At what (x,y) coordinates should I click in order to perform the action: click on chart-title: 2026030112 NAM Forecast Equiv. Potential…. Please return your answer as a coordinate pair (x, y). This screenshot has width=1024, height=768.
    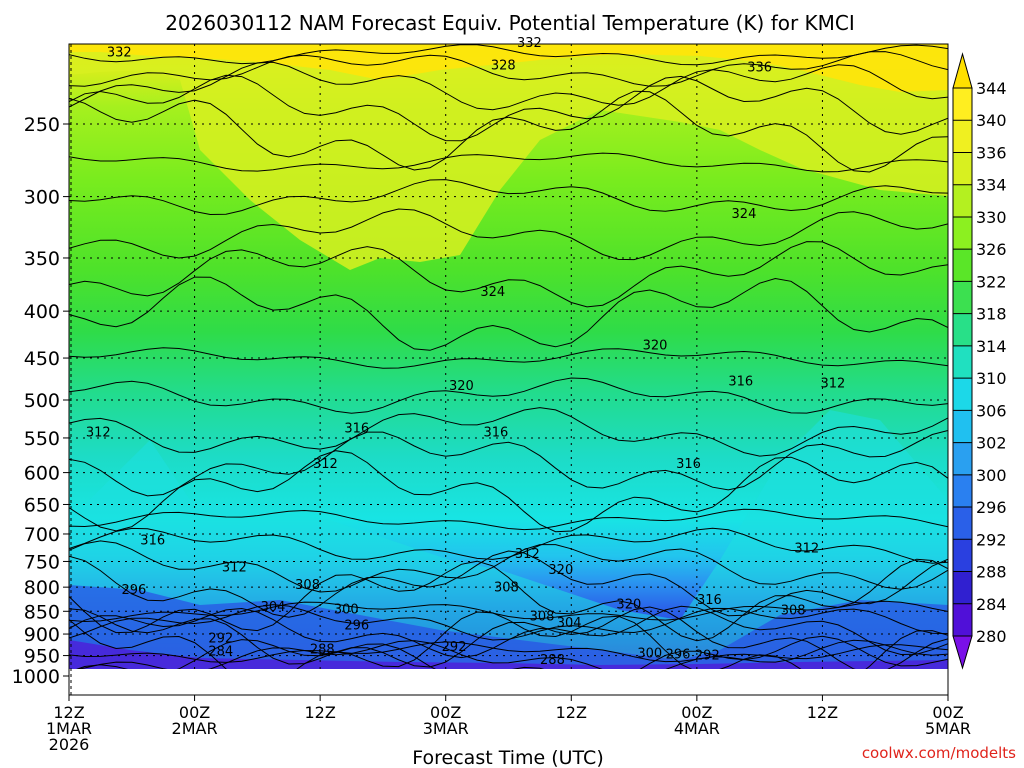
    Looking at the image, I should click on (510, 23).